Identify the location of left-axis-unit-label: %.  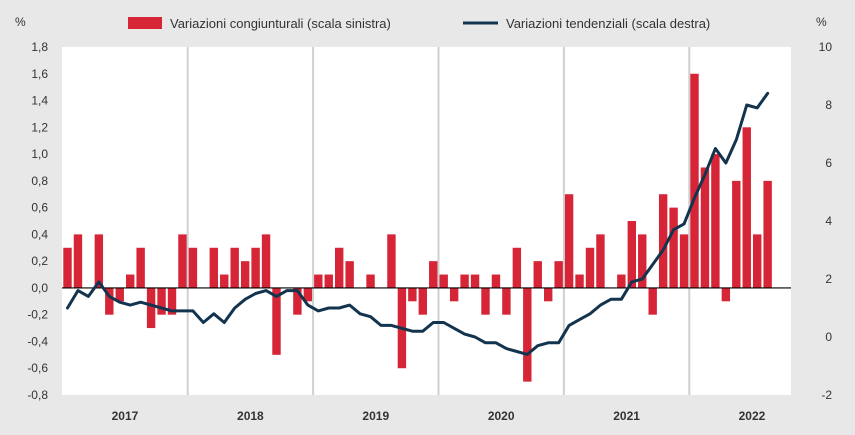
(20, 22).